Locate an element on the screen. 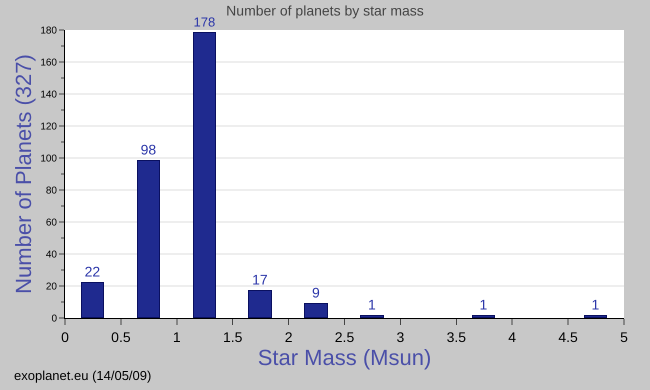 The height and width of the screenshot is (390, 650). x-tick-label: 4.5 is located at coordinates (568, 336).